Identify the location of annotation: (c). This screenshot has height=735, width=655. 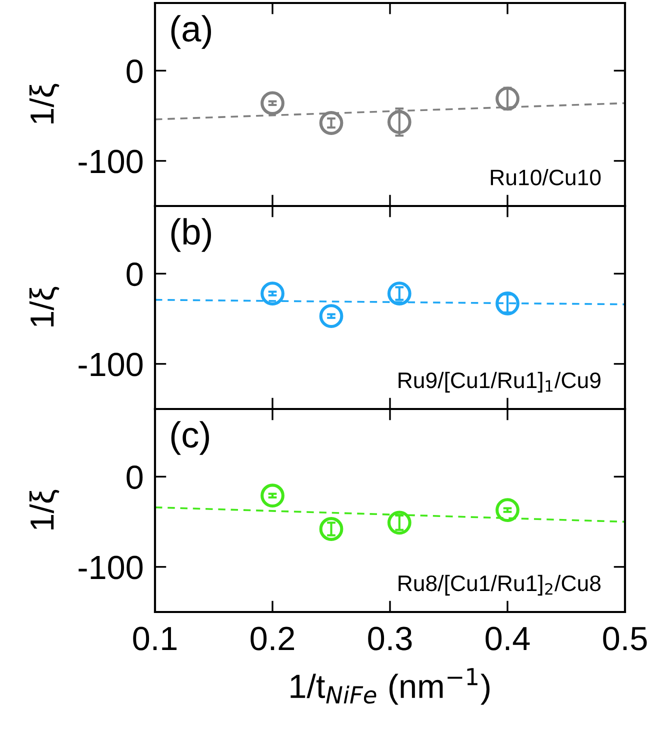
(190, 438).